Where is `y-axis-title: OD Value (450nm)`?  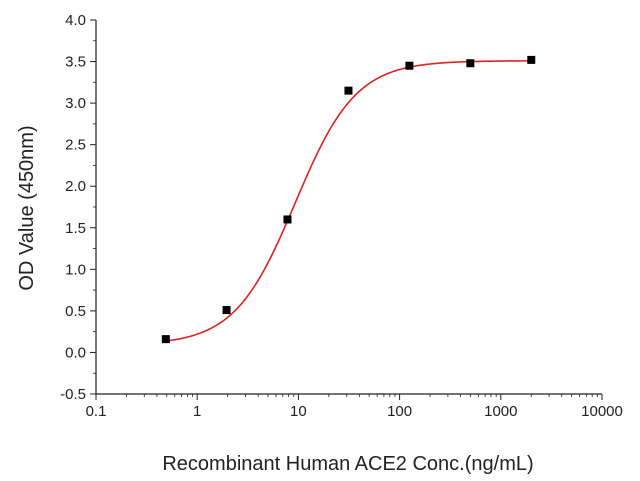 y-axis-title: OD Value (450nm) is located at coordinates (27, 207).